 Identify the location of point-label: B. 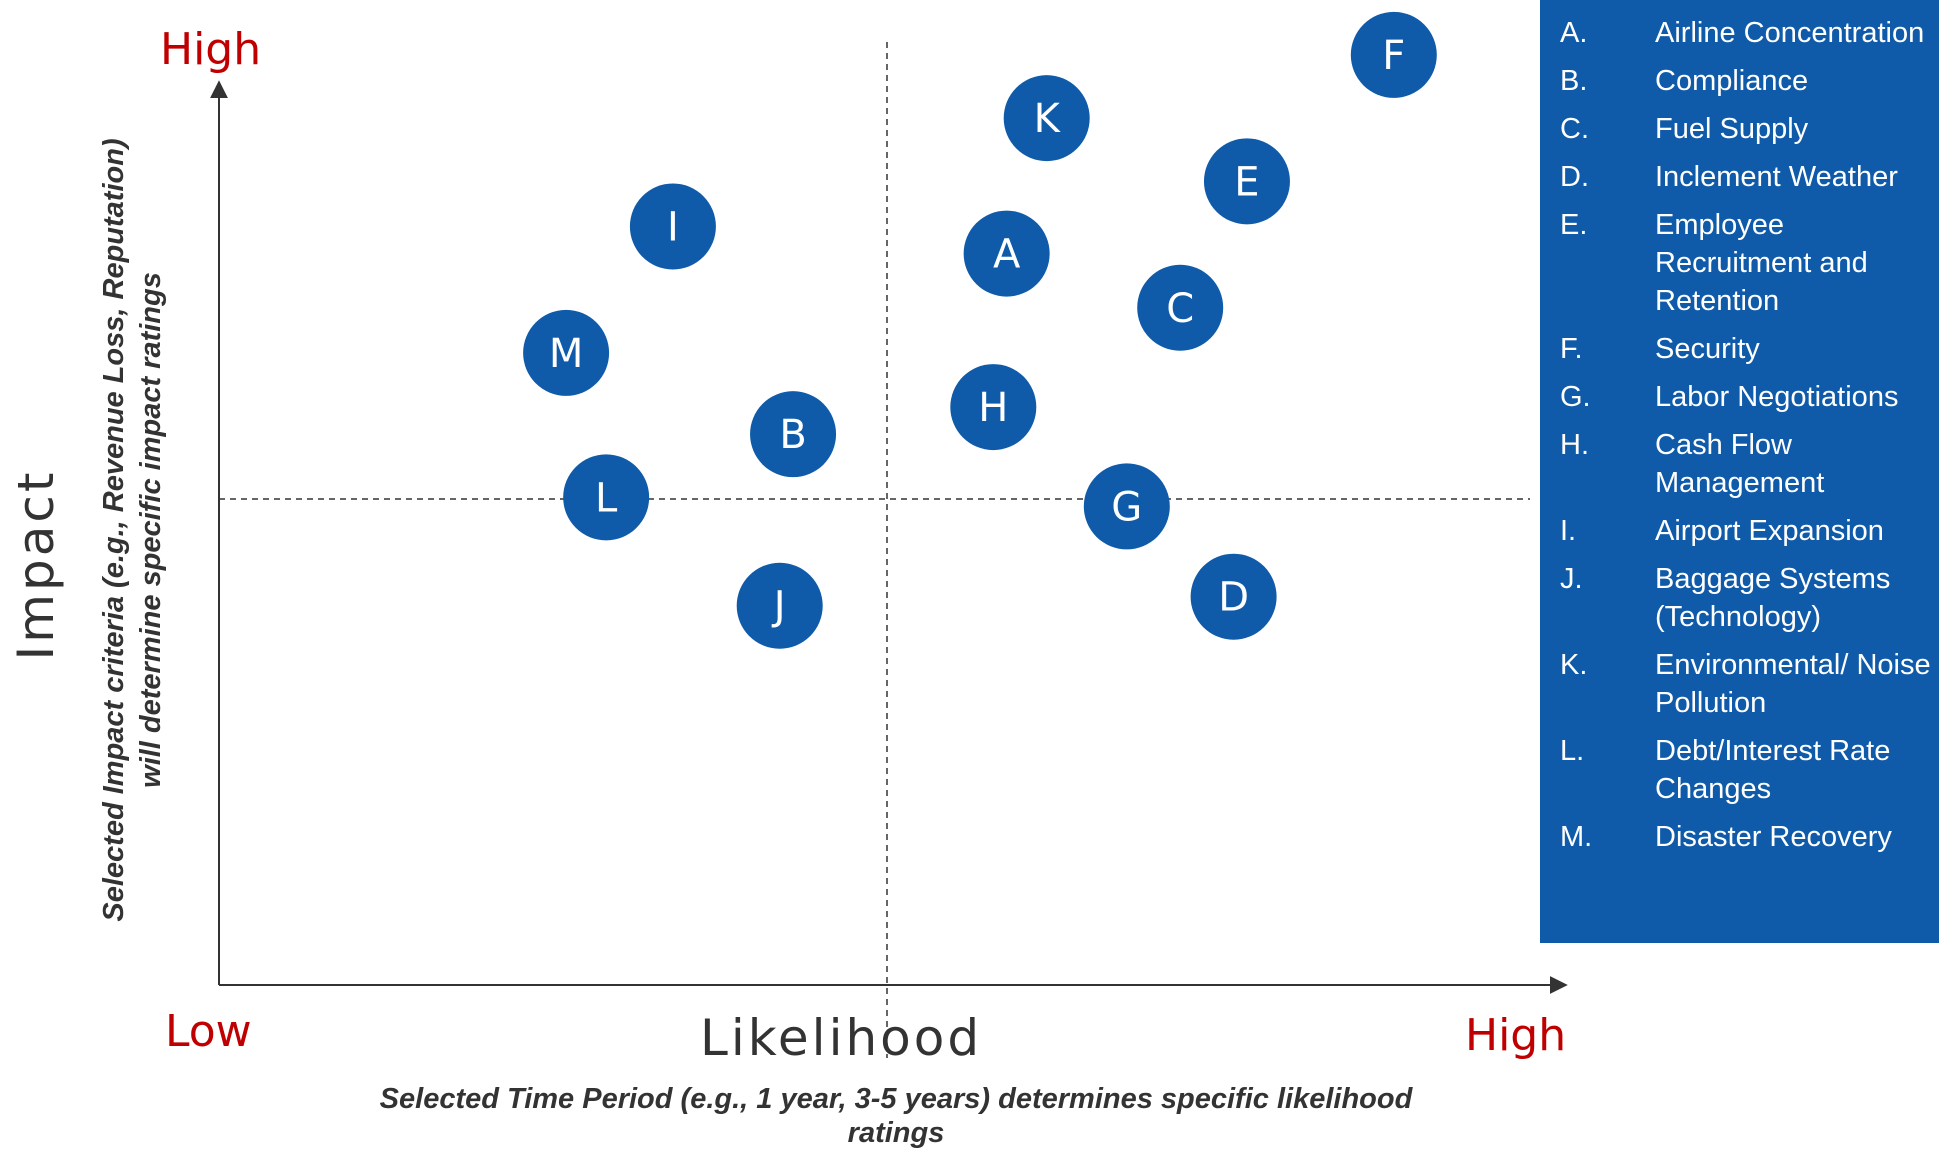
(792, 435).